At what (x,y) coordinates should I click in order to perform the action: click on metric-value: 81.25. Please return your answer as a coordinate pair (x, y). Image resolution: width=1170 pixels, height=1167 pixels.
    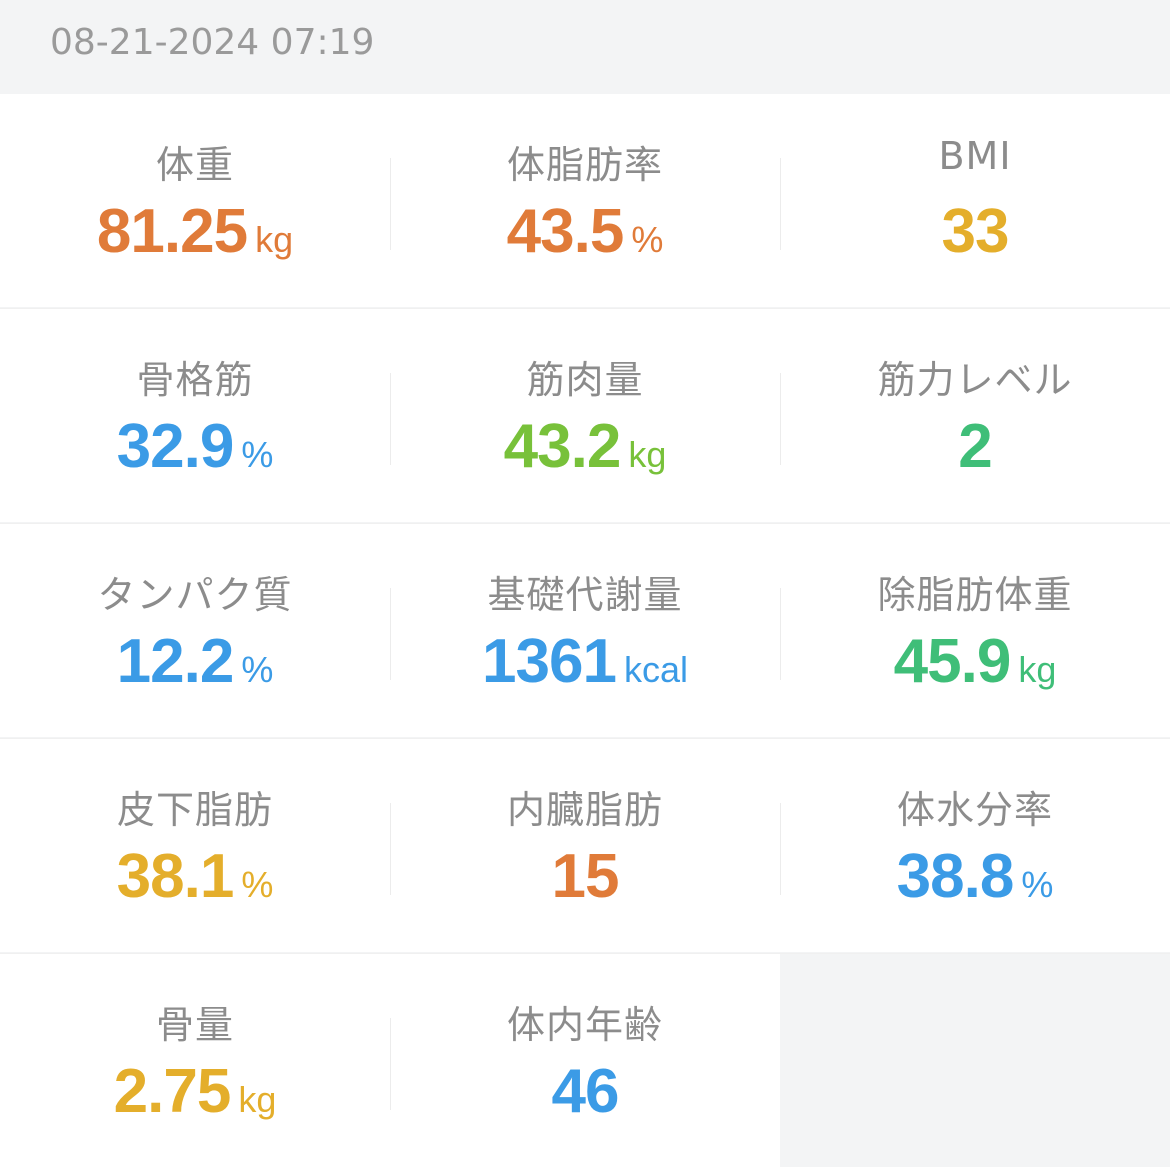
    Looking at the image, I should click on (172, 231).